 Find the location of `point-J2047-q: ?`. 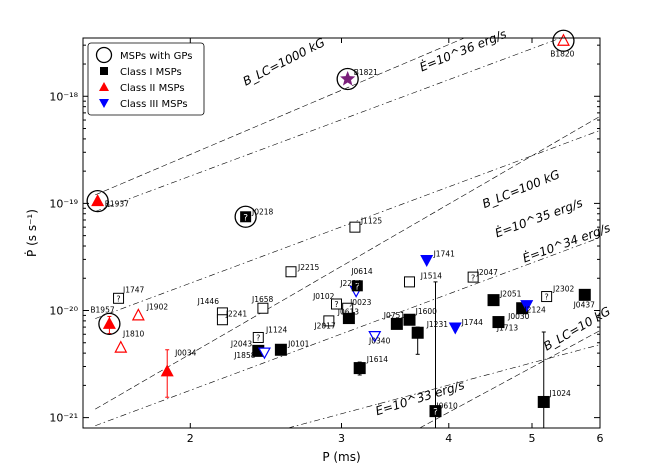

point-J2047-q: ? is located at coordinates (473, 277).